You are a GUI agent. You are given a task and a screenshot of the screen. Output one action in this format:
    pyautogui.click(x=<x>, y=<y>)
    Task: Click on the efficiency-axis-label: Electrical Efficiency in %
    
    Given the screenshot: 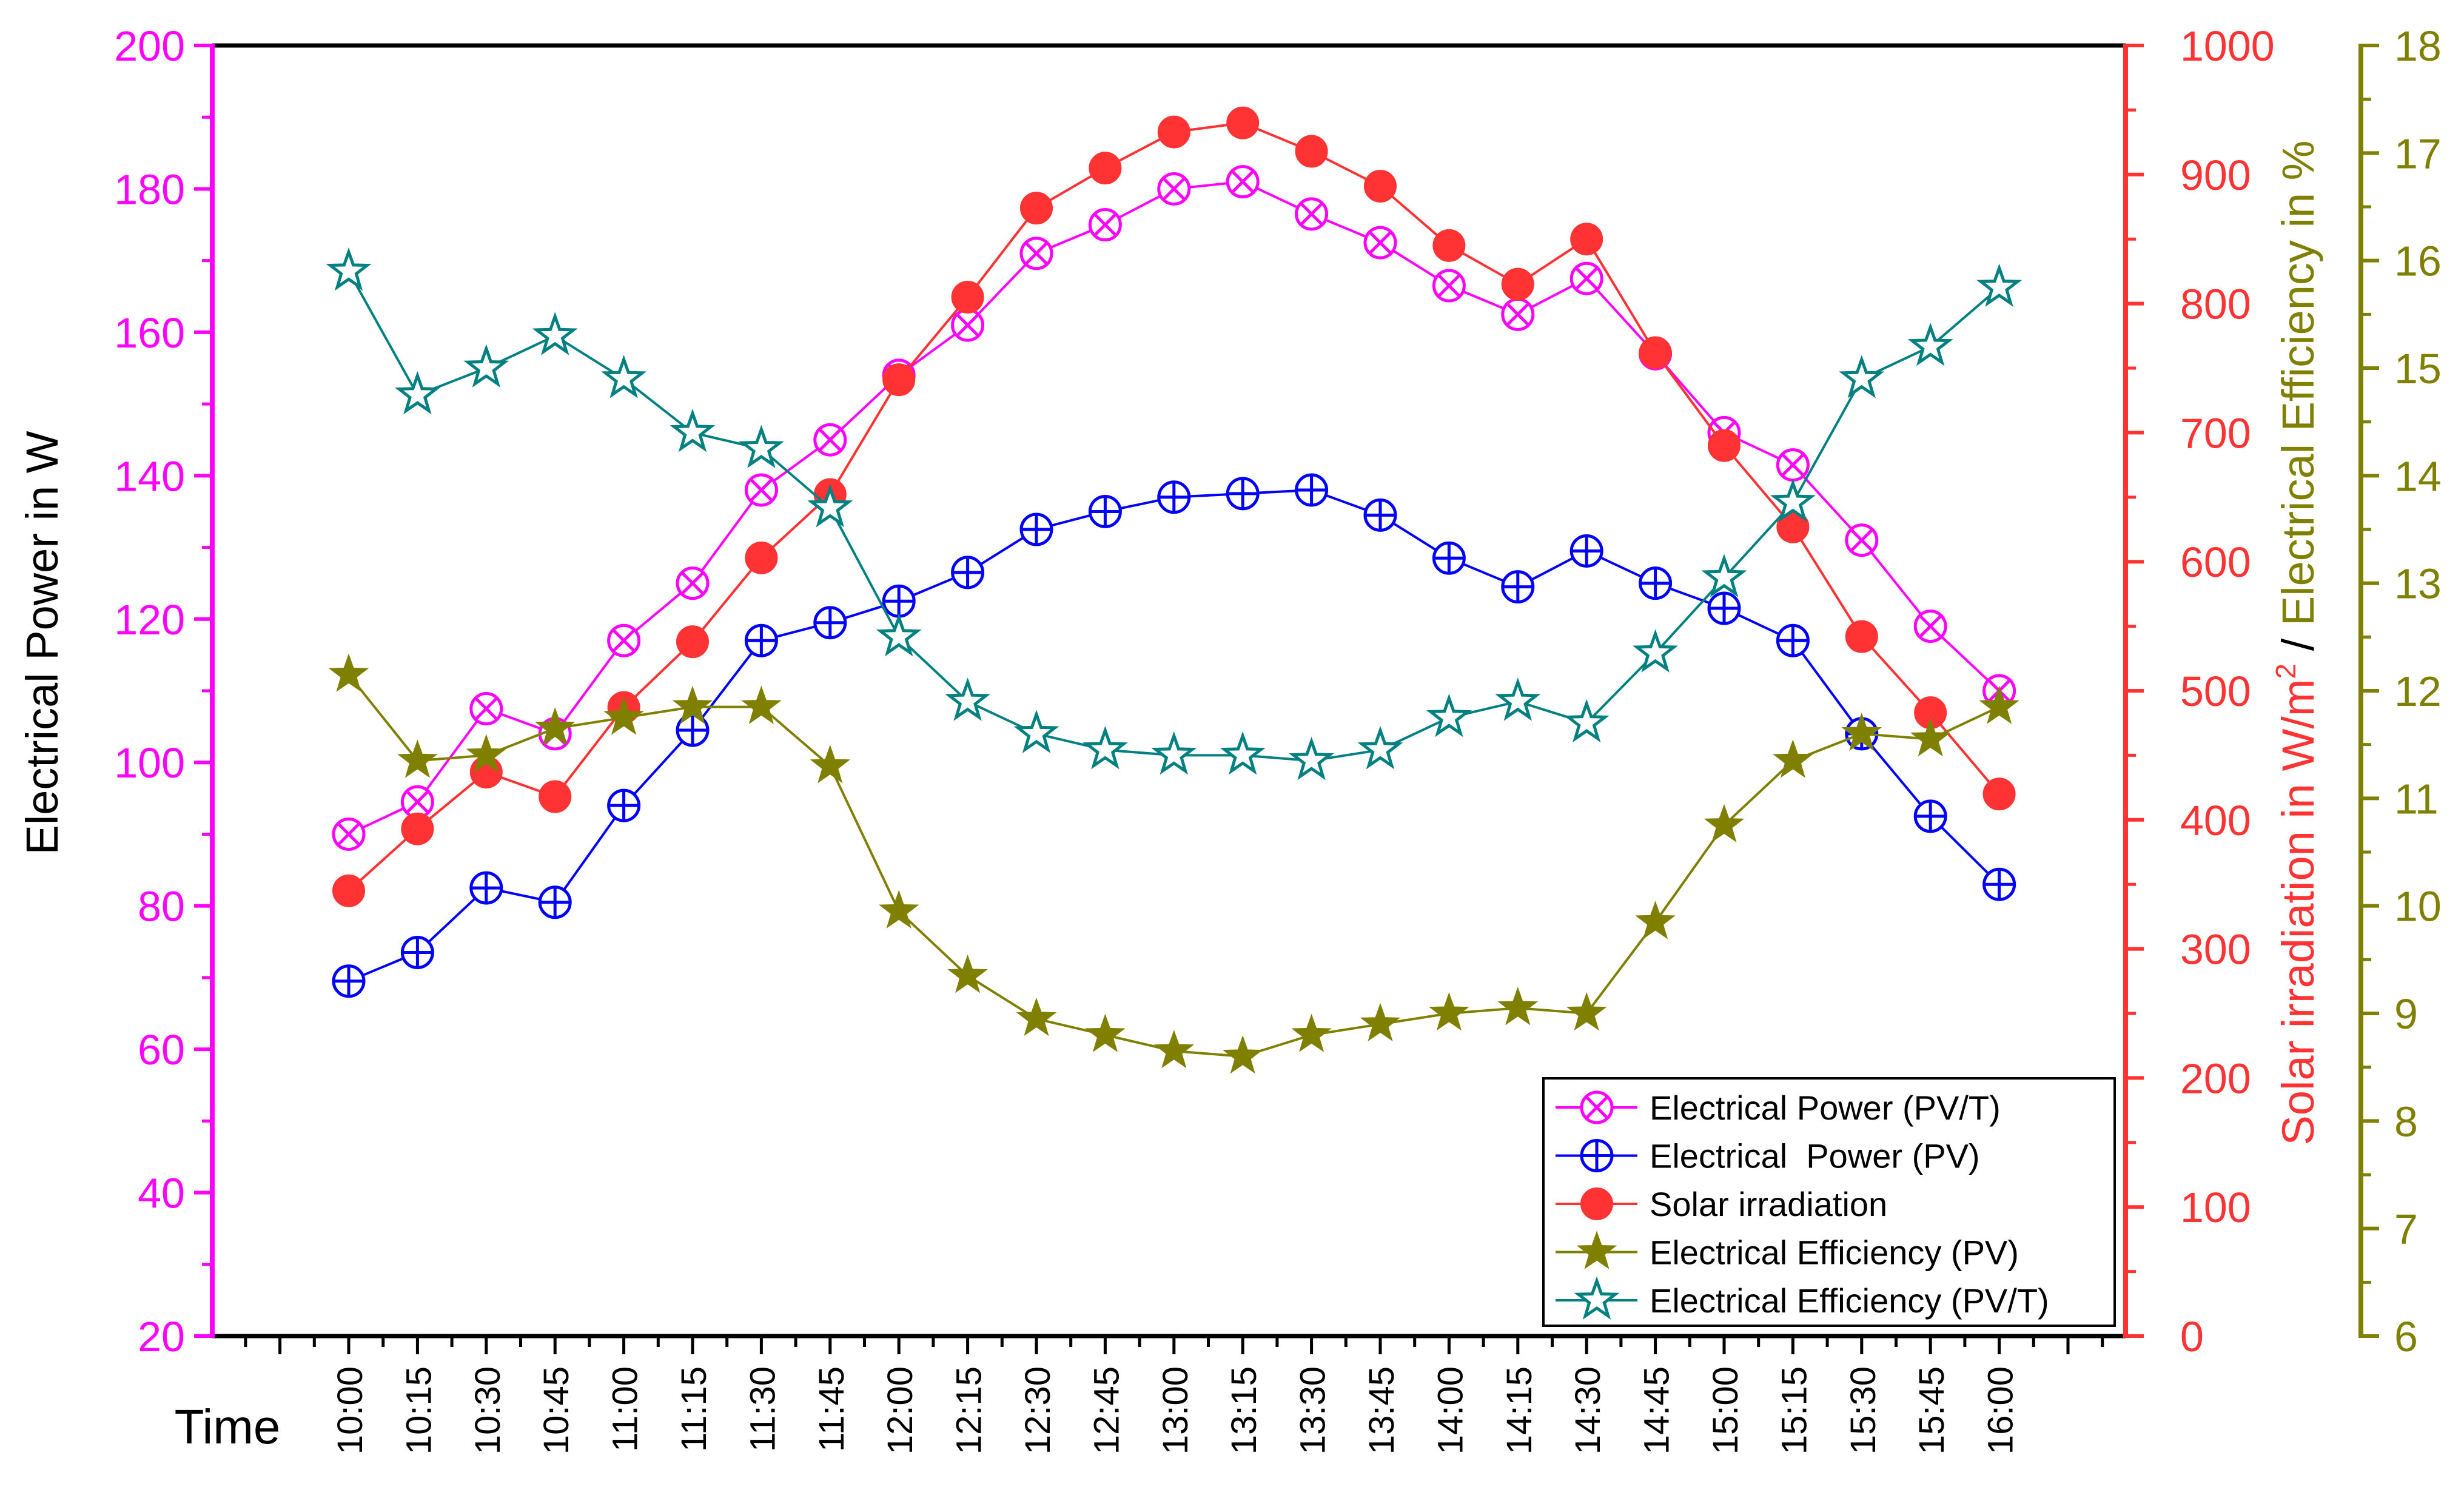 What is the action you would take?
    pyautogui.click(x=2298, y=383)
    